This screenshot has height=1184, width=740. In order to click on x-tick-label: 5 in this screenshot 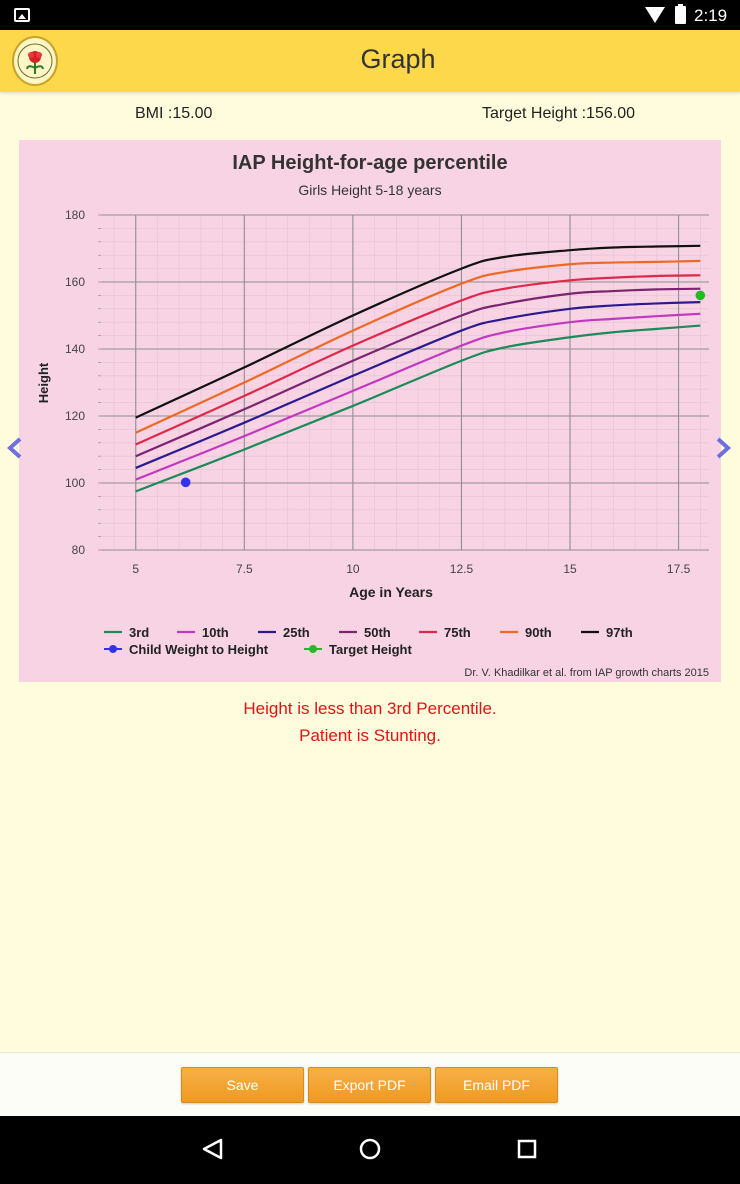, I will do `click(135, 569)`.